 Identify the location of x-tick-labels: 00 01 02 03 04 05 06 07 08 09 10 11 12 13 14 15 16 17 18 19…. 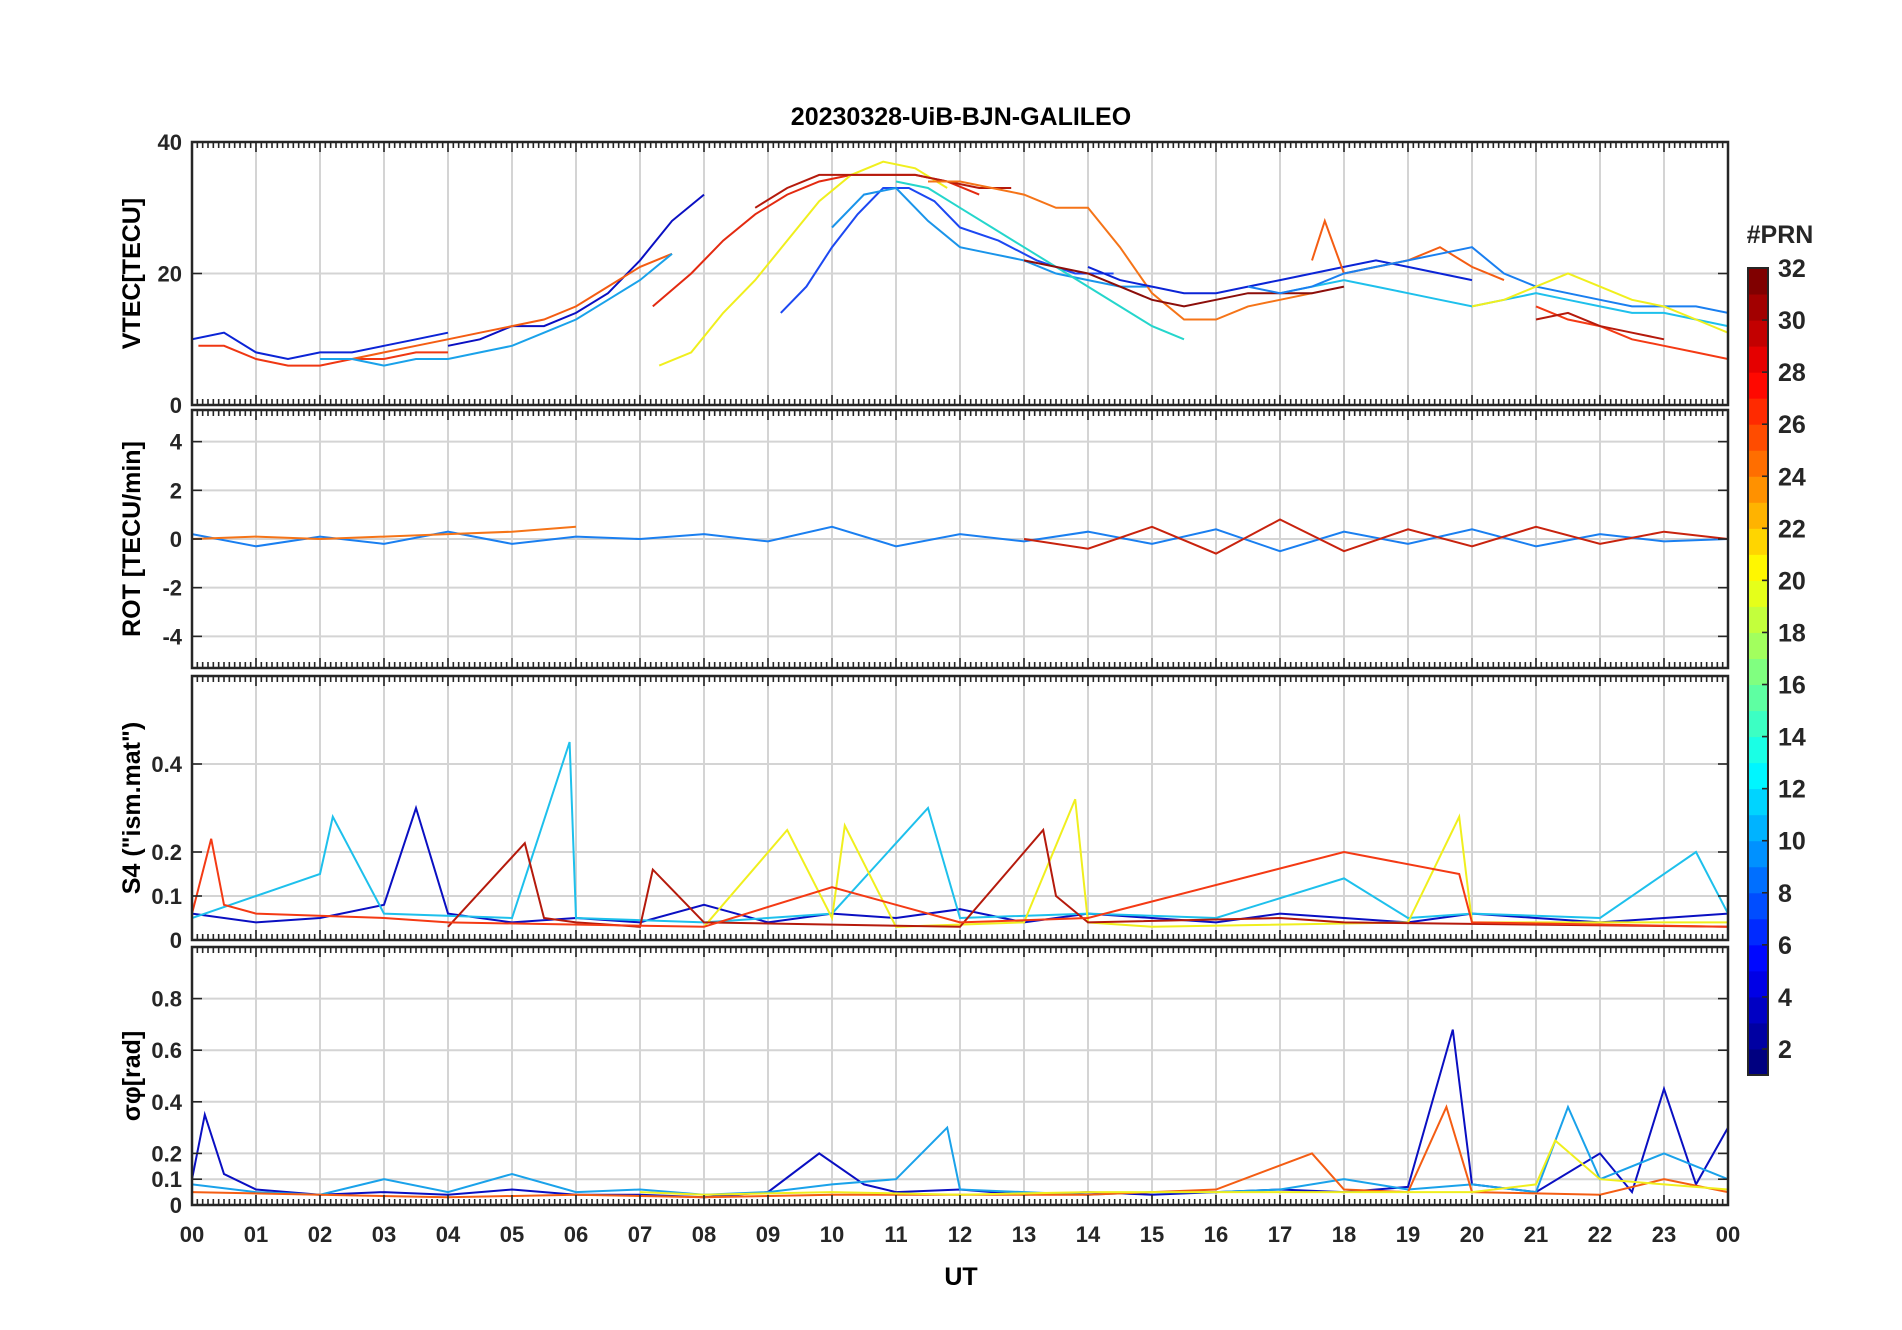
(960, 1234).